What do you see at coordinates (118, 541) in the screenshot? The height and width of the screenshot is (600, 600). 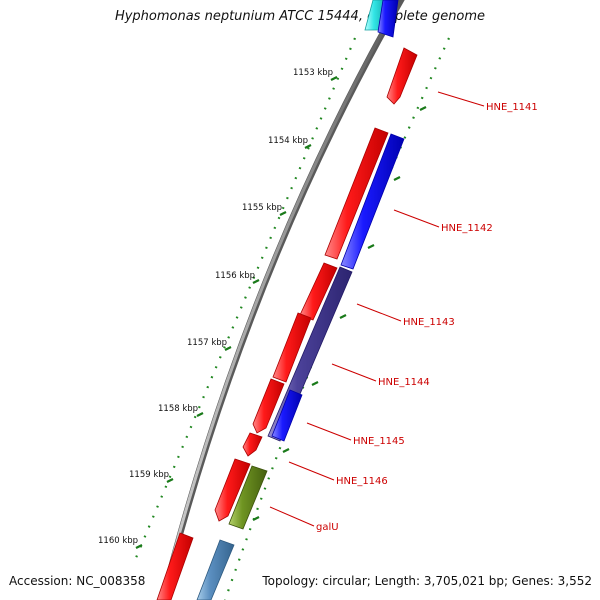 I see `tick-label: 1160 kbp` at bounding box center [118, 541].